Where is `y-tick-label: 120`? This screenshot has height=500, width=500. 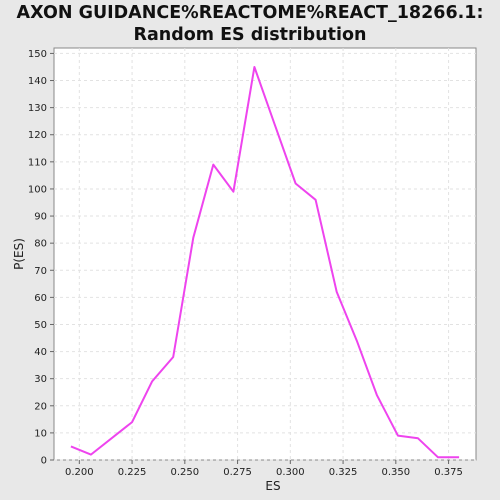 y-tick-label: 120 is located at coordinates (37, 135).